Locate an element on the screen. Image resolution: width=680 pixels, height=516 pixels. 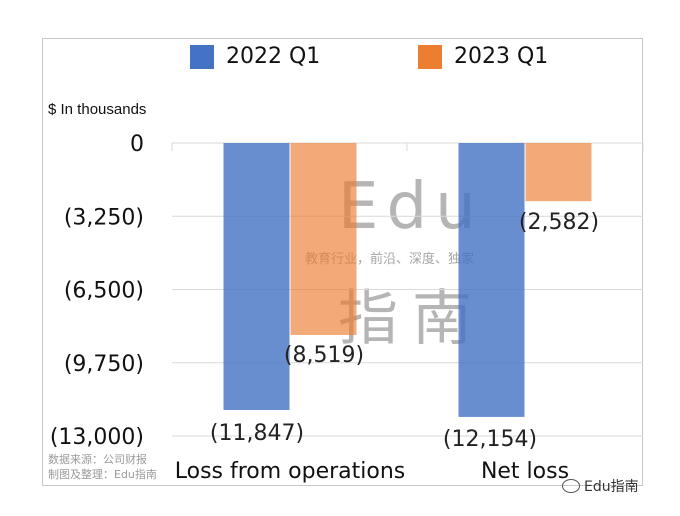
watermark-name: 指南 is located at coordinates (412, 319).